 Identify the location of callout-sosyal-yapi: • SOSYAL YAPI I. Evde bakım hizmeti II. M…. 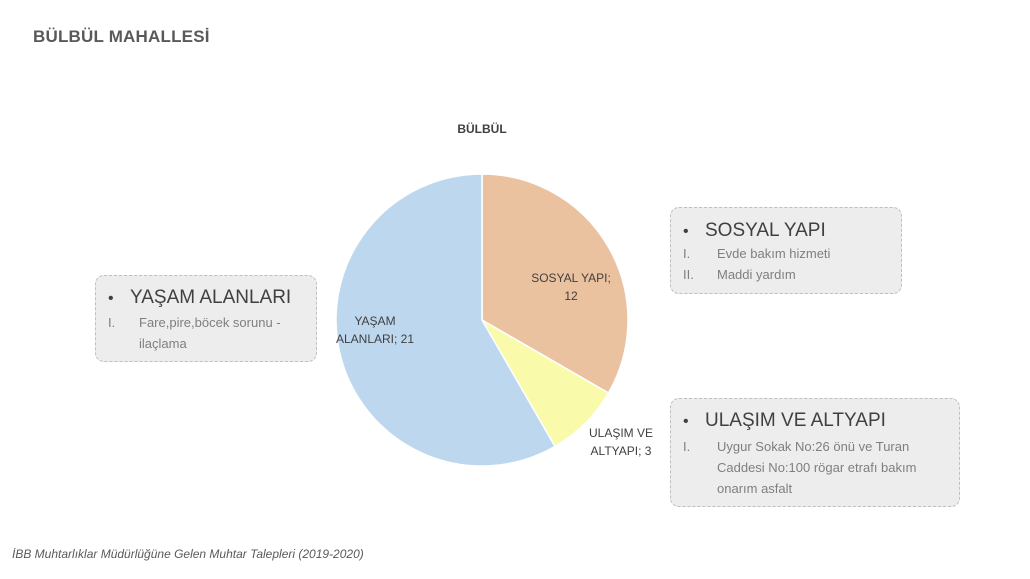
(786, 250).